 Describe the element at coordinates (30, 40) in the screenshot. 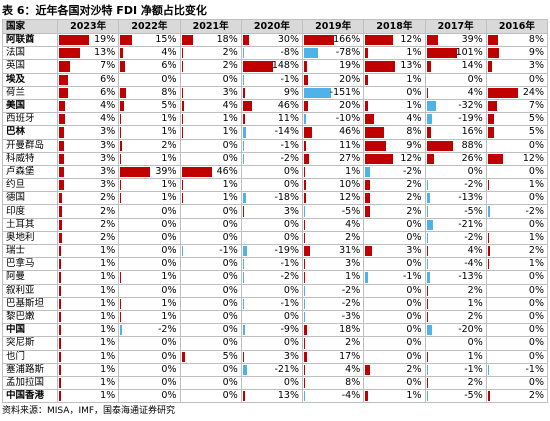

I see `country-name: 阿联酋` at that location.